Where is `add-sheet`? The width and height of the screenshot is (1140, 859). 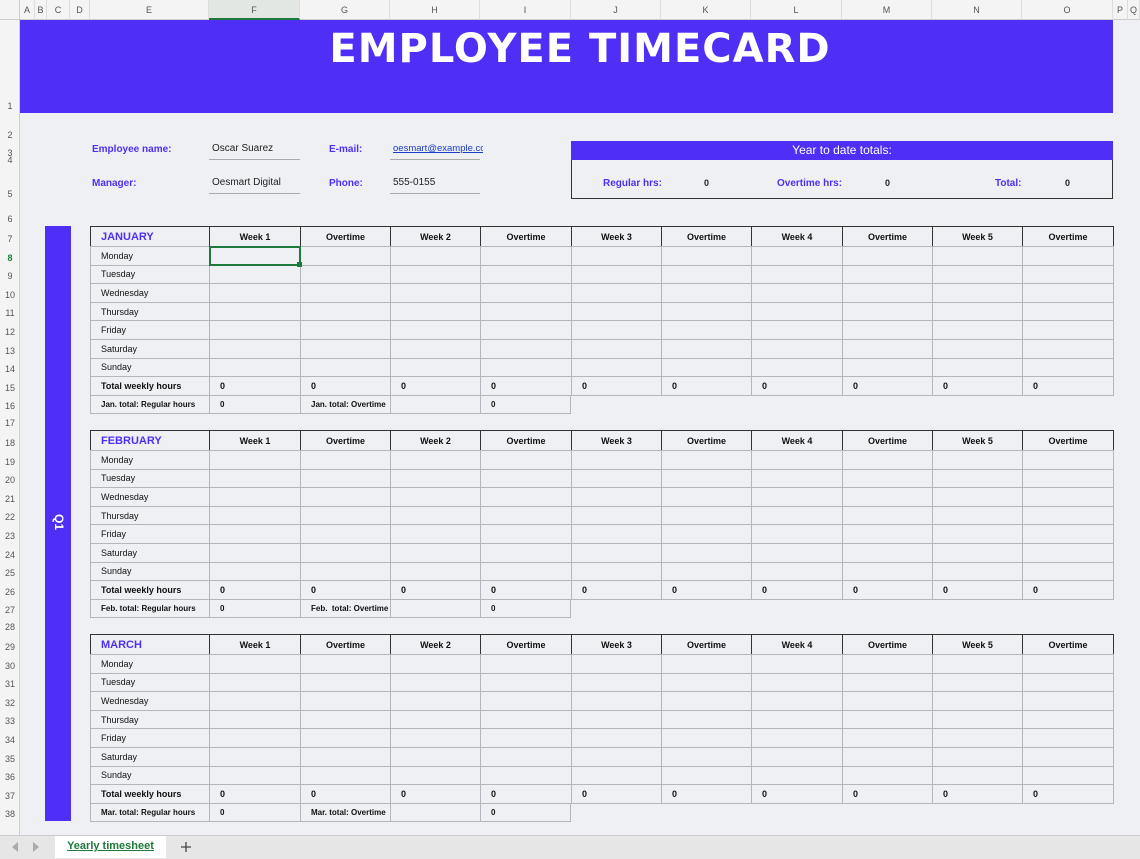 add-sheet is located at coordinates (186, 847).